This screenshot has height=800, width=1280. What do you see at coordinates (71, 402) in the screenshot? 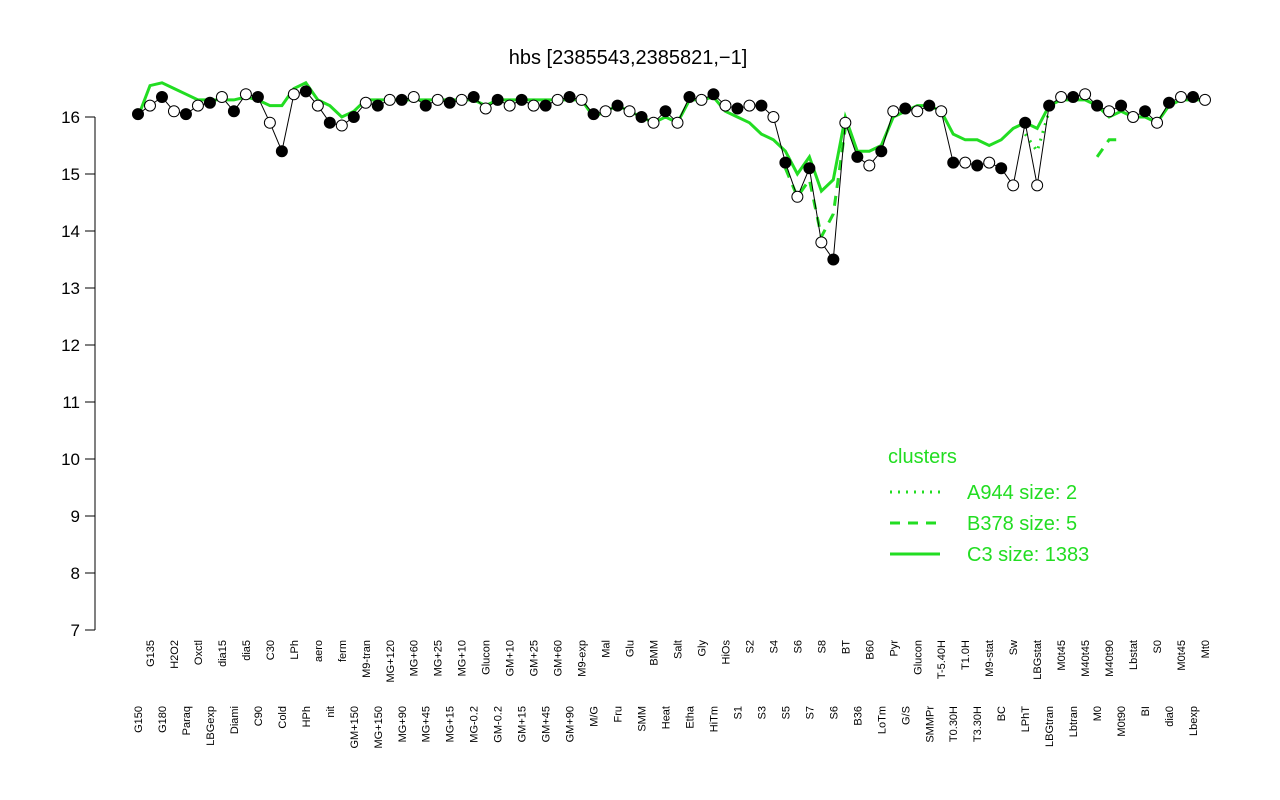
I see `y-tick-label: 11` at bounding box center [71, 402].